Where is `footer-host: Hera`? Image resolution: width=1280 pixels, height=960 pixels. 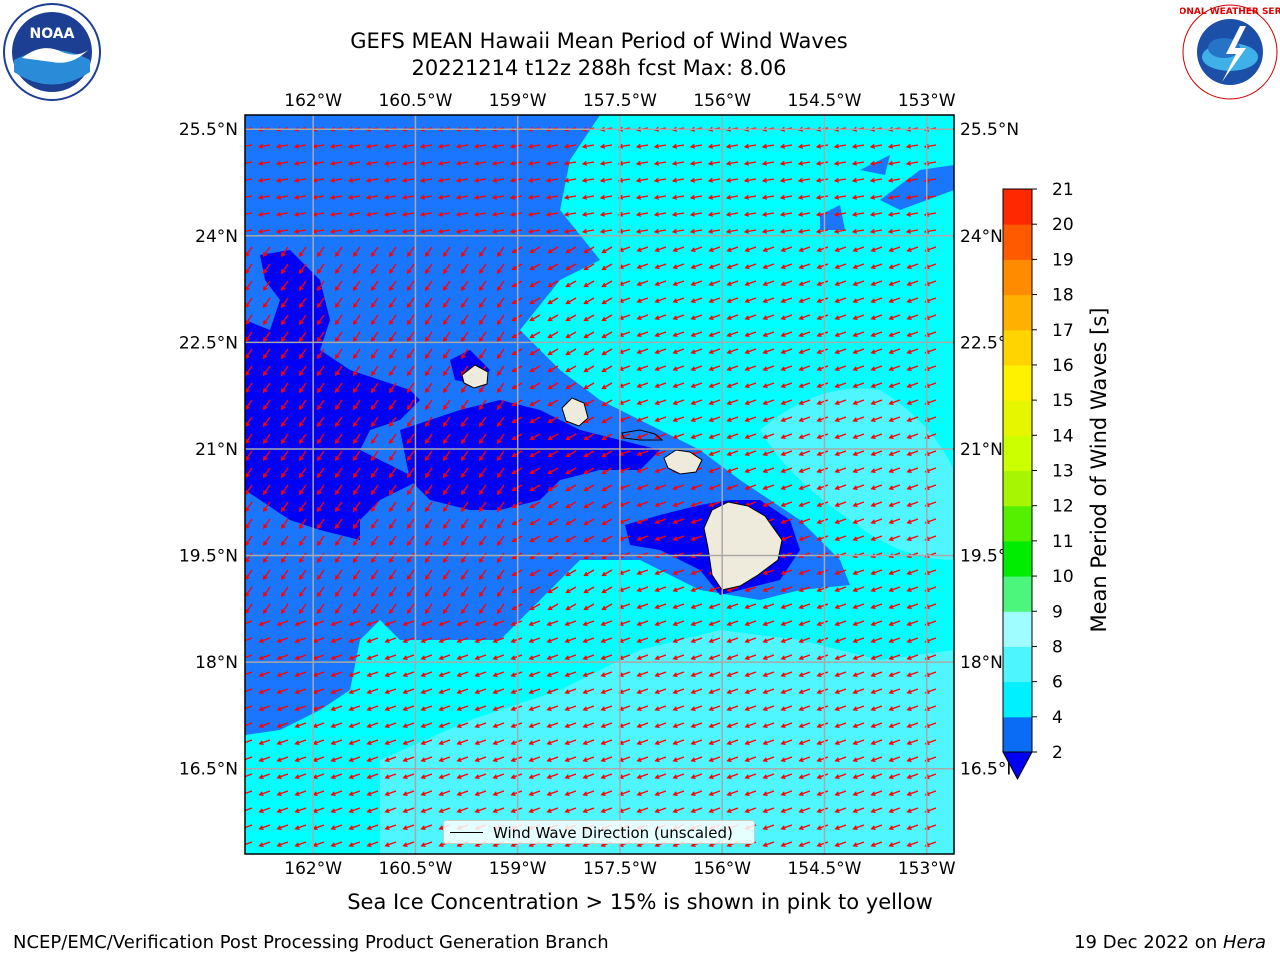 footer-host: Hera is located at coordinates (1244, 942).